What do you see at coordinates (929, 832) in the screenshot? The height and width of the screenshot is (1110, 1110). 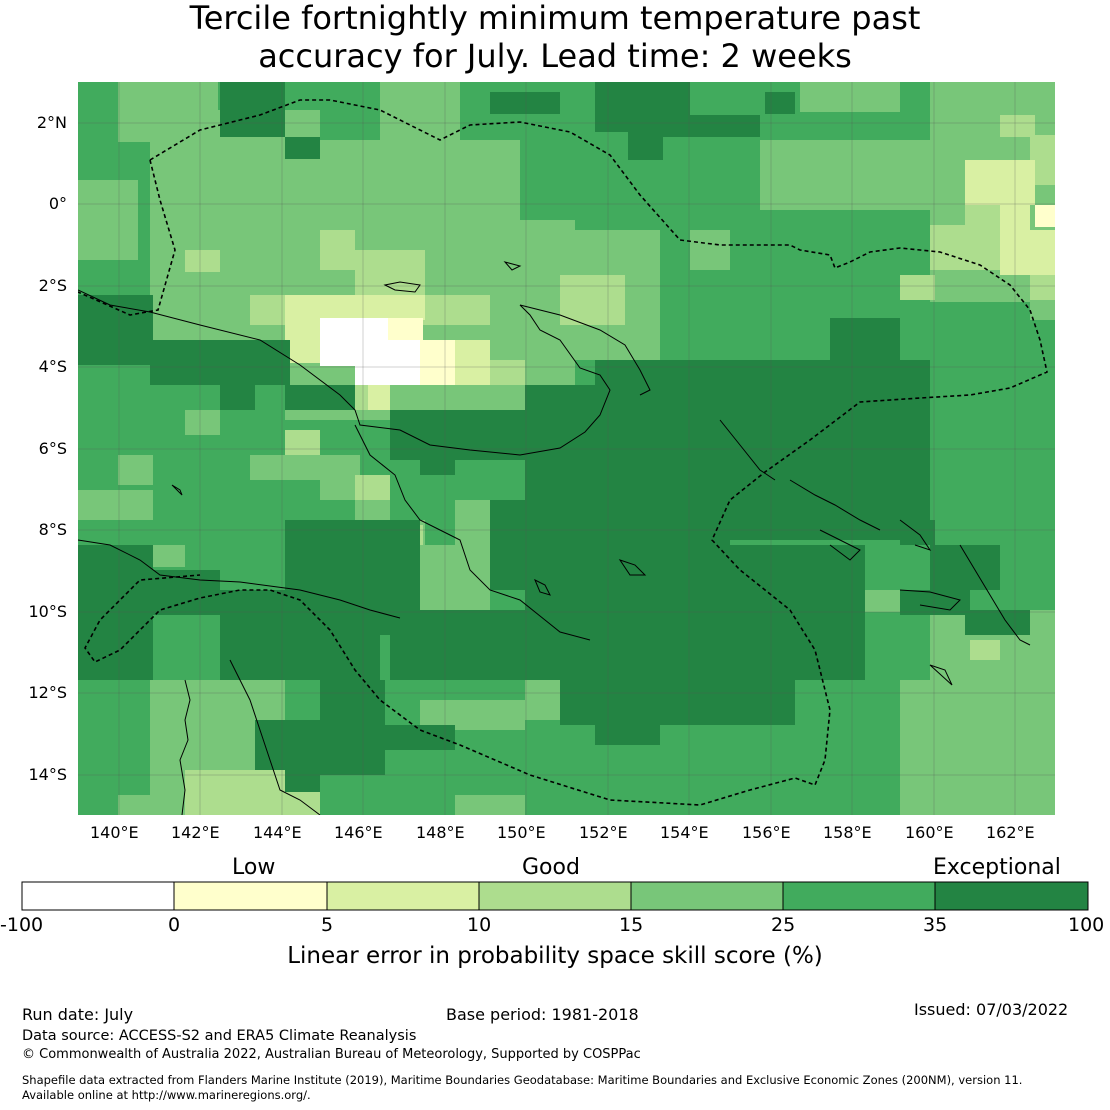 I see `lon-label: 160°E` at bounding box center [929, 832].